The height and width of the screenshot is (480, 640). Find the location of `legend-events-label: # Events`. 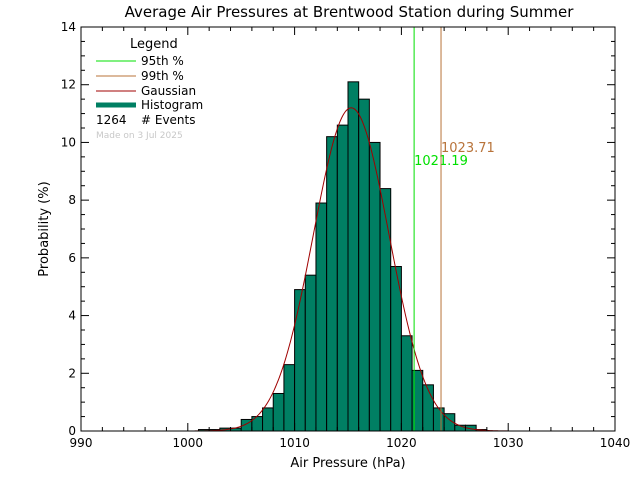

legend-events-label: # Events is located at coordinates (168, 120).